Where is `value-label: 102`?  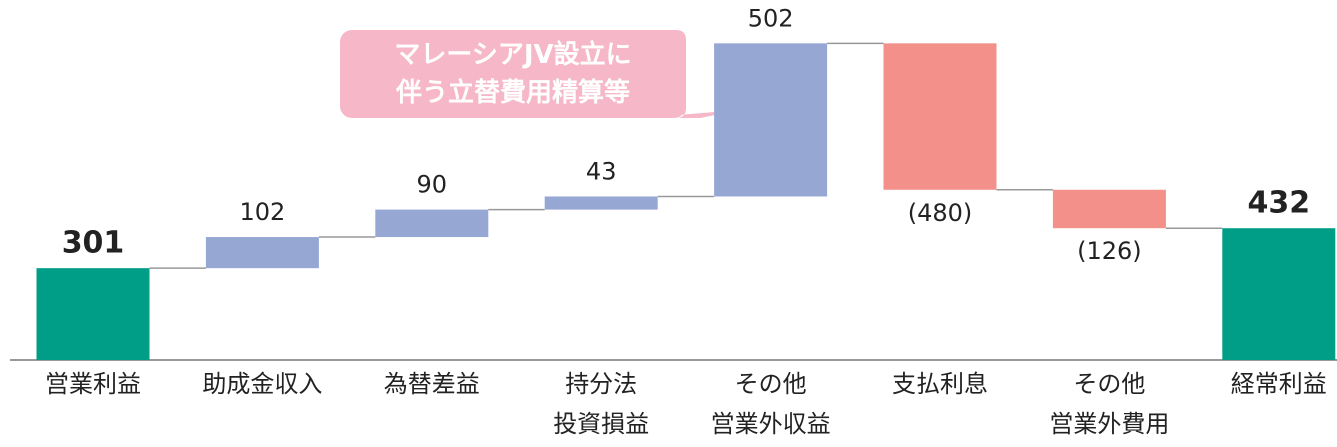 value-label: 102 is located at coordinates (262, 212).